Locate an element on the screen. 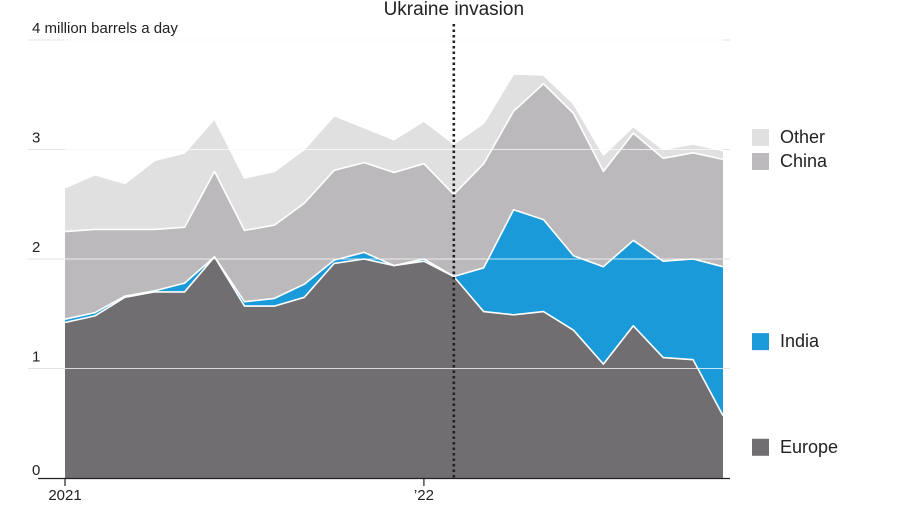 Image resolution: width=900 pixels, height=510 pixels. x-tick-label: 2021 is located at coordinates (64, 495).